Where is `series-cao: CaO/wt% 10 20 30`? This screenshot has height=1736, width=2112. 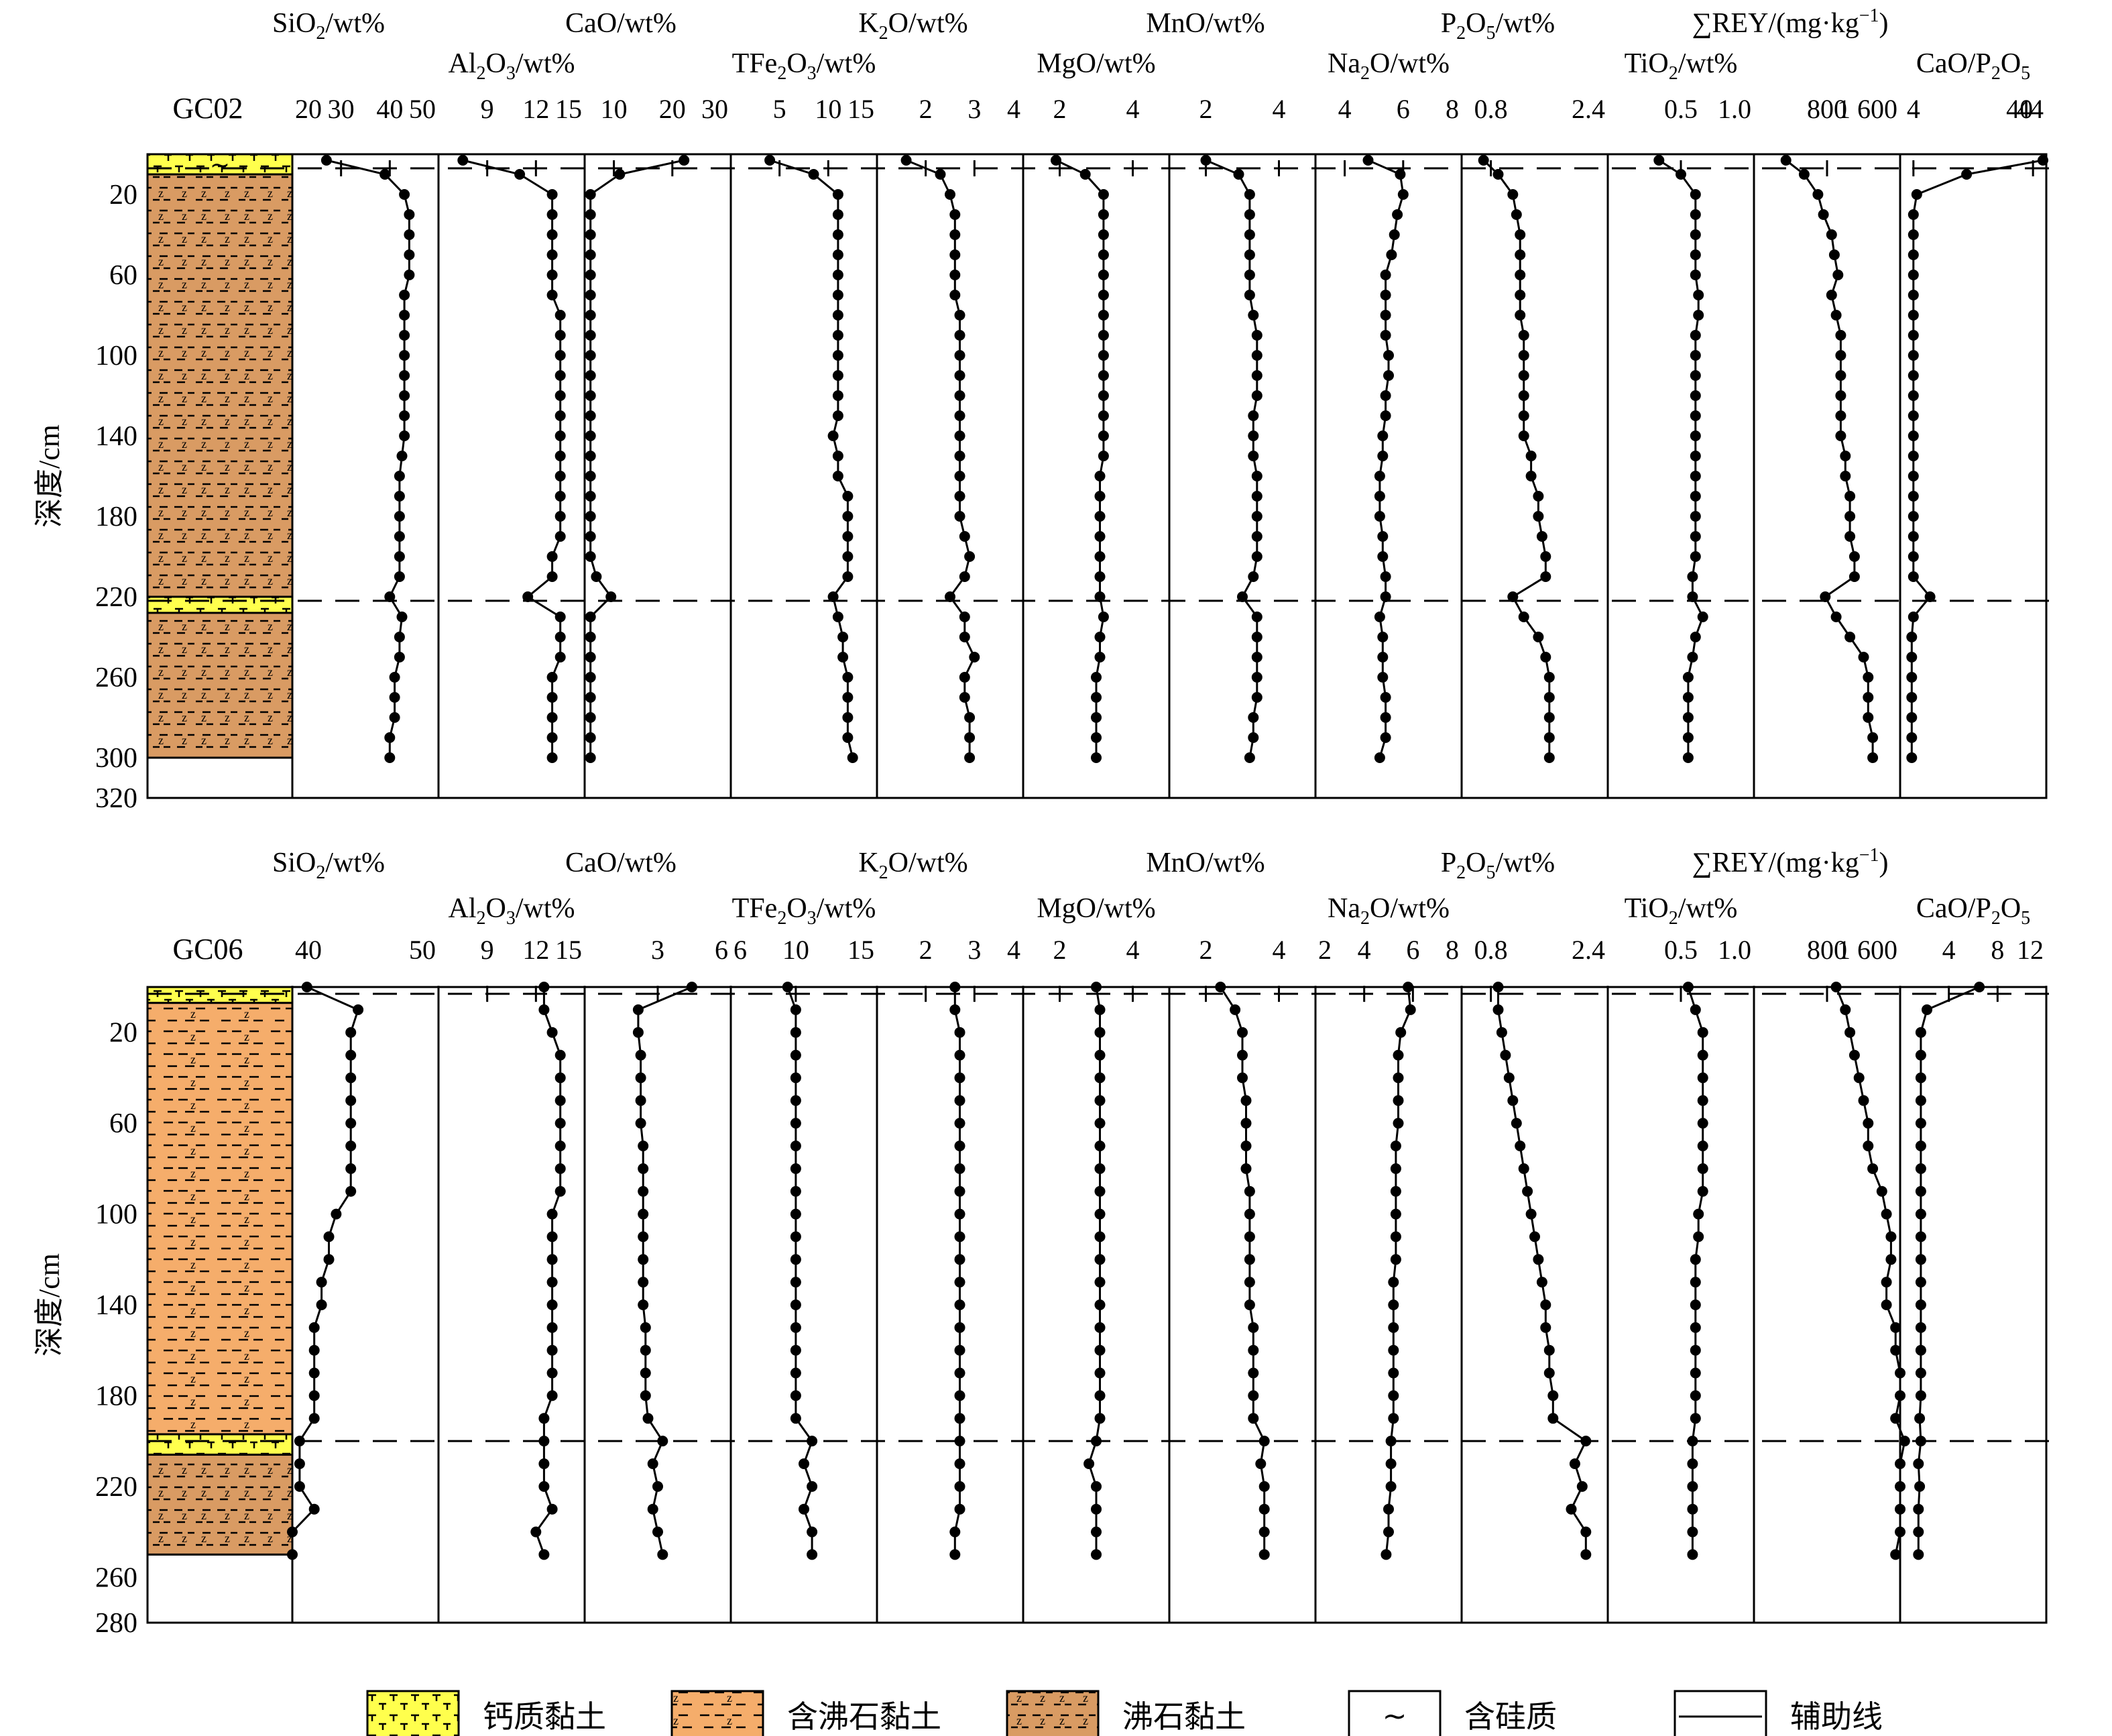
series-cao: CaO/wt% 10 20 30 is located at coordinates (648, 403).